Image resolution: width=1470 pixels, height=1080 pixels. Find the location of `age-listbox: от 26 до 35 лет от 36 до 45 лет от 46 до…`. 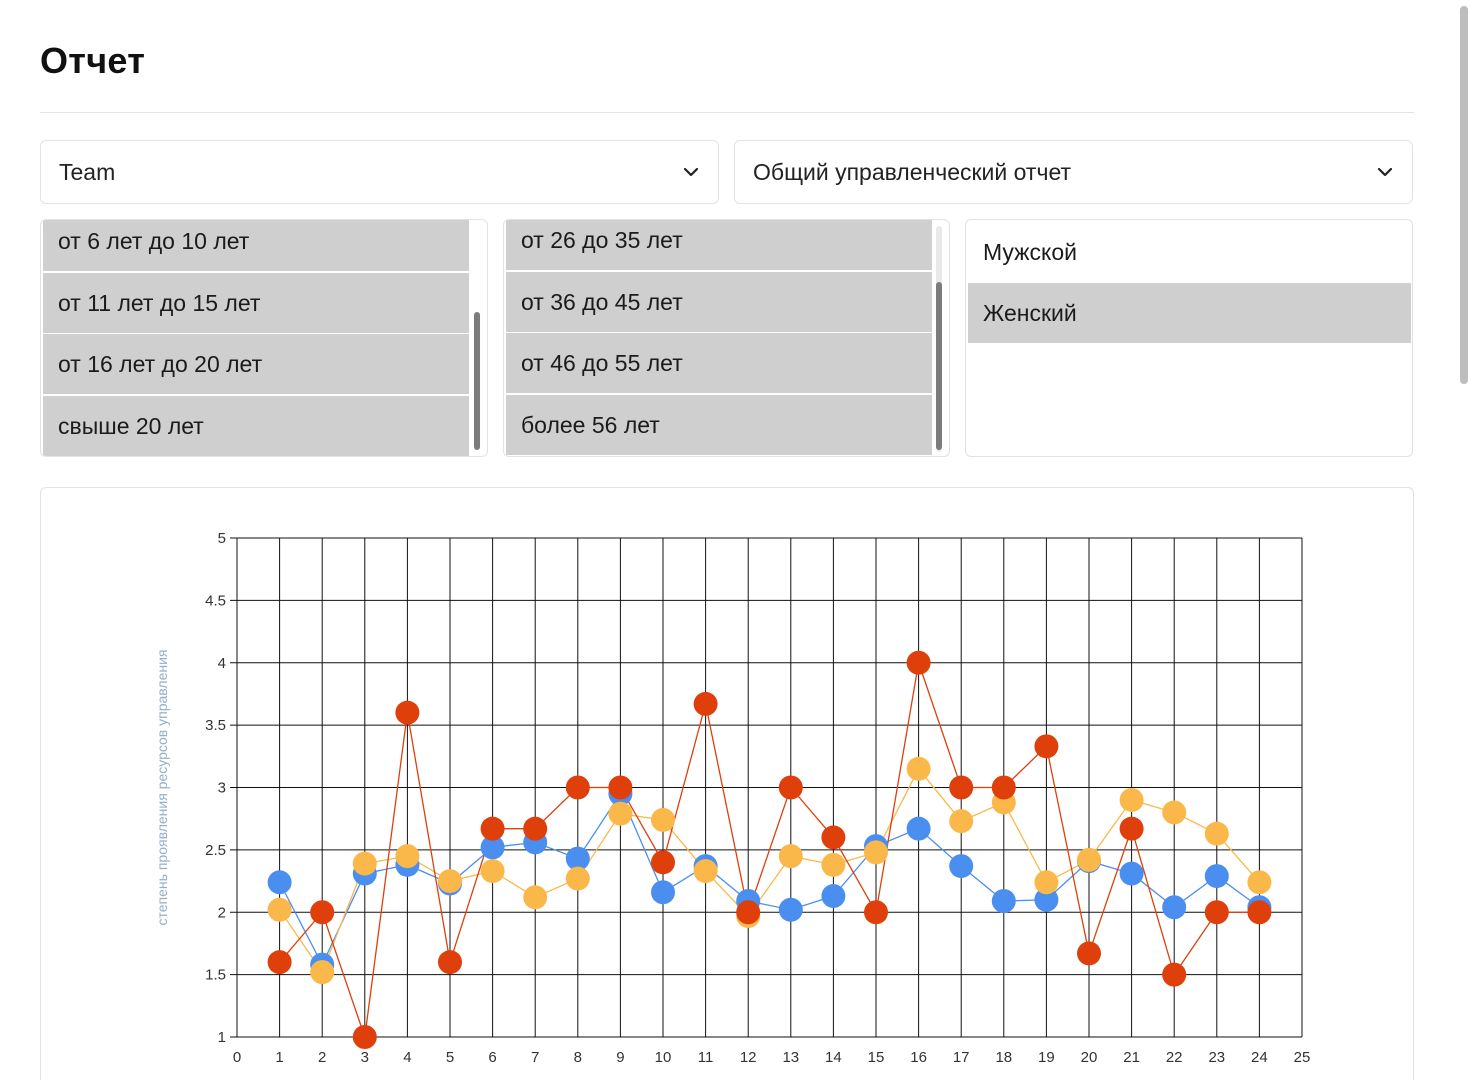

age-listbox: от 26 до 35 лет от 36 до 45 лет от 46 до… is located at coordinates (726, 338).